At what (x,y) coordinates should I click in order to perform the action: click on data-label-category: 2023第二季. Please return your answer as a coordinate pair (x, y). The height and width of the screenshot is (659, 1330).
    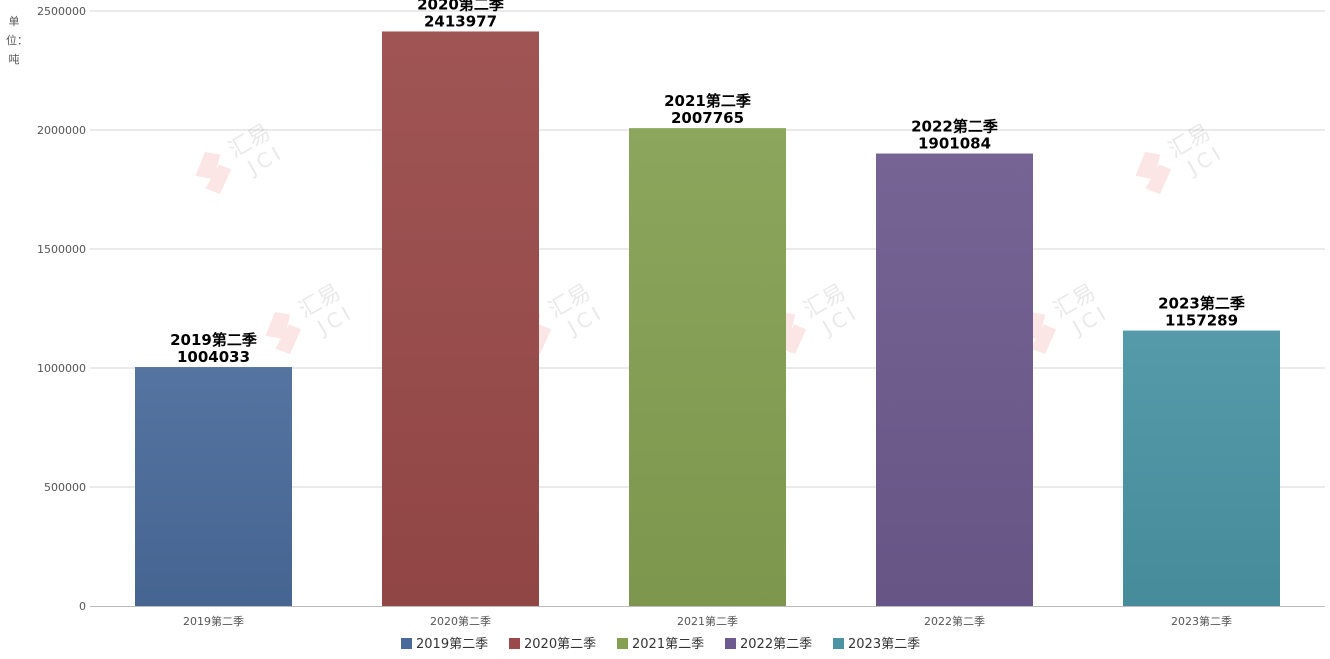
    Looking at the image, I should click on (1201, 304).